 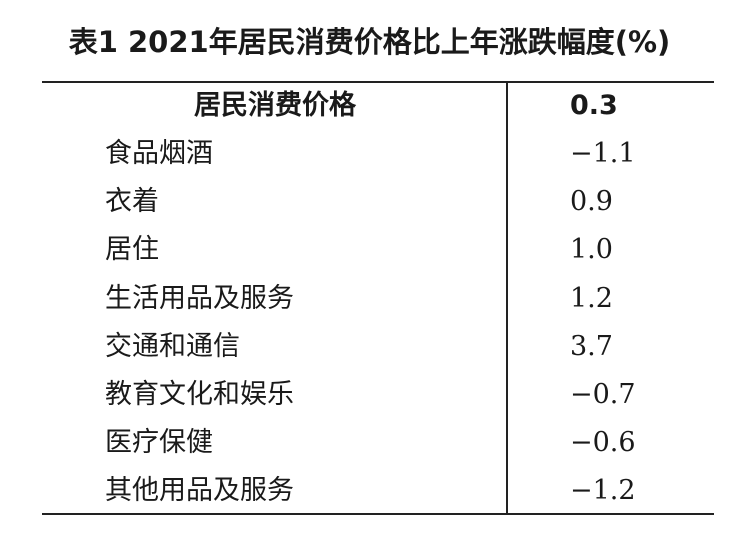 What do you see at coordinates (507, 298) in the screenshot?
I see `column-divider` at bounding box center [507, 298].